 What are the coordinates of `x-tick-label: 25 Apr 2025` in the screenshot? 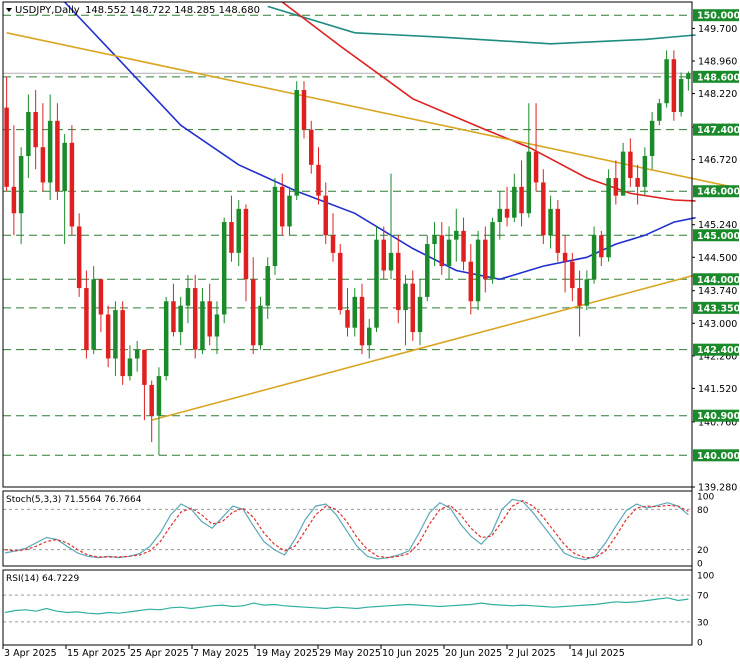 It's located at (159, 653).